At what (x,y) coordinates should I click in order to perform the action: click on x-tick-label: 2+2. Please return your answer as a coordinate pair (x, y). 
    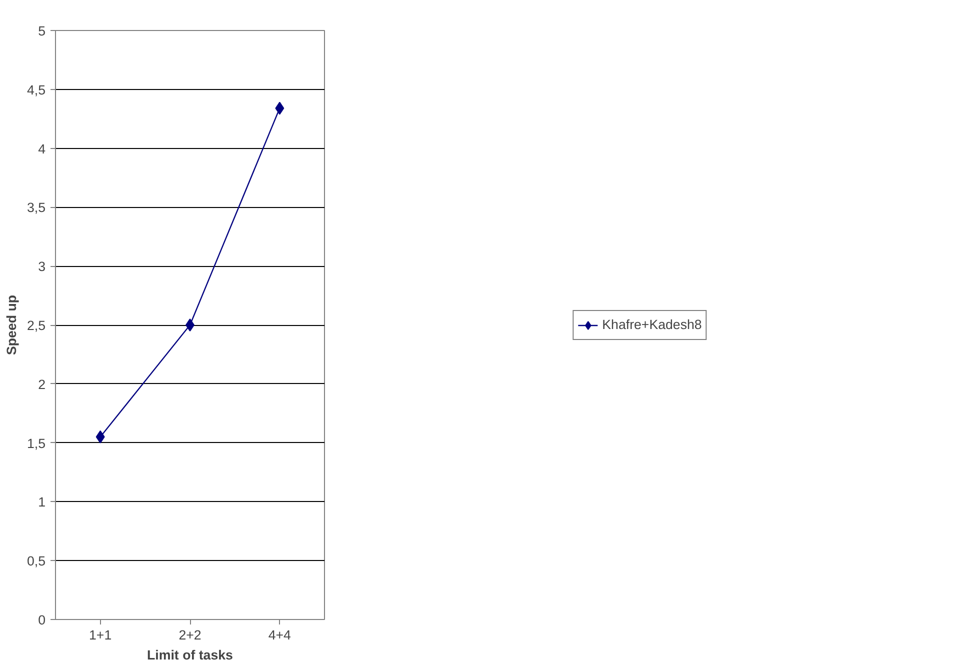
    Looking at the image, I should click on (190, 635).